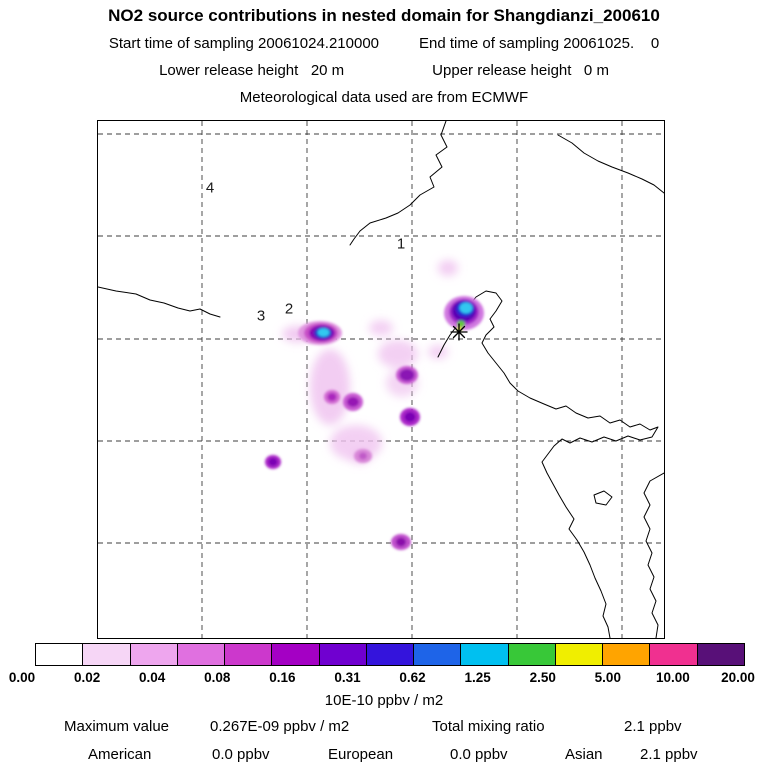 The image size is (768, 768). What do you see at coordinates (653, 726) in the screenshot?
I see `total-mixing-ratio-value: 2.1 ppbv` at bounding box center [653, 726].